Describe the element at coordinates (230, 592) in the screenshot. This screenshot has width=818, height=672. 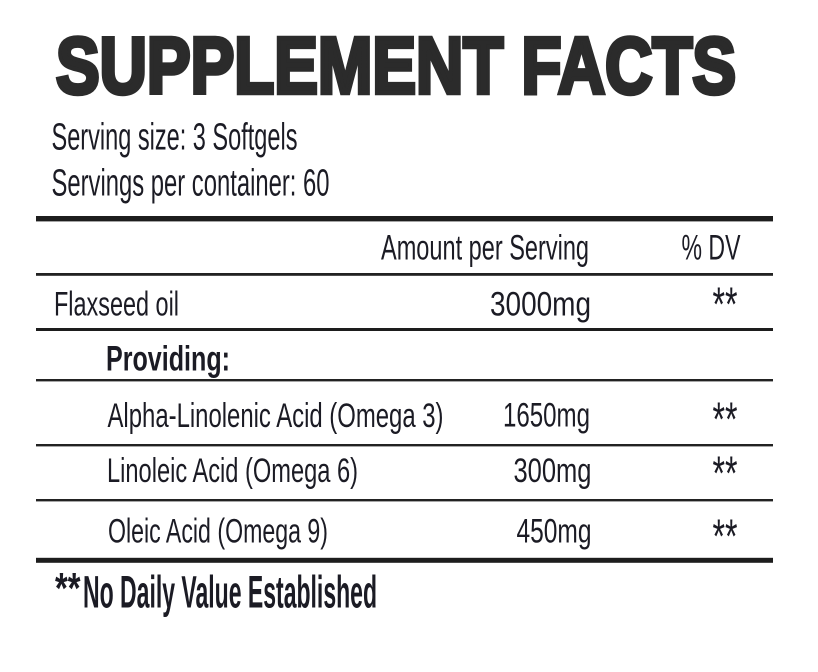
I see `svg-text: No Daily Value Established` at that location.